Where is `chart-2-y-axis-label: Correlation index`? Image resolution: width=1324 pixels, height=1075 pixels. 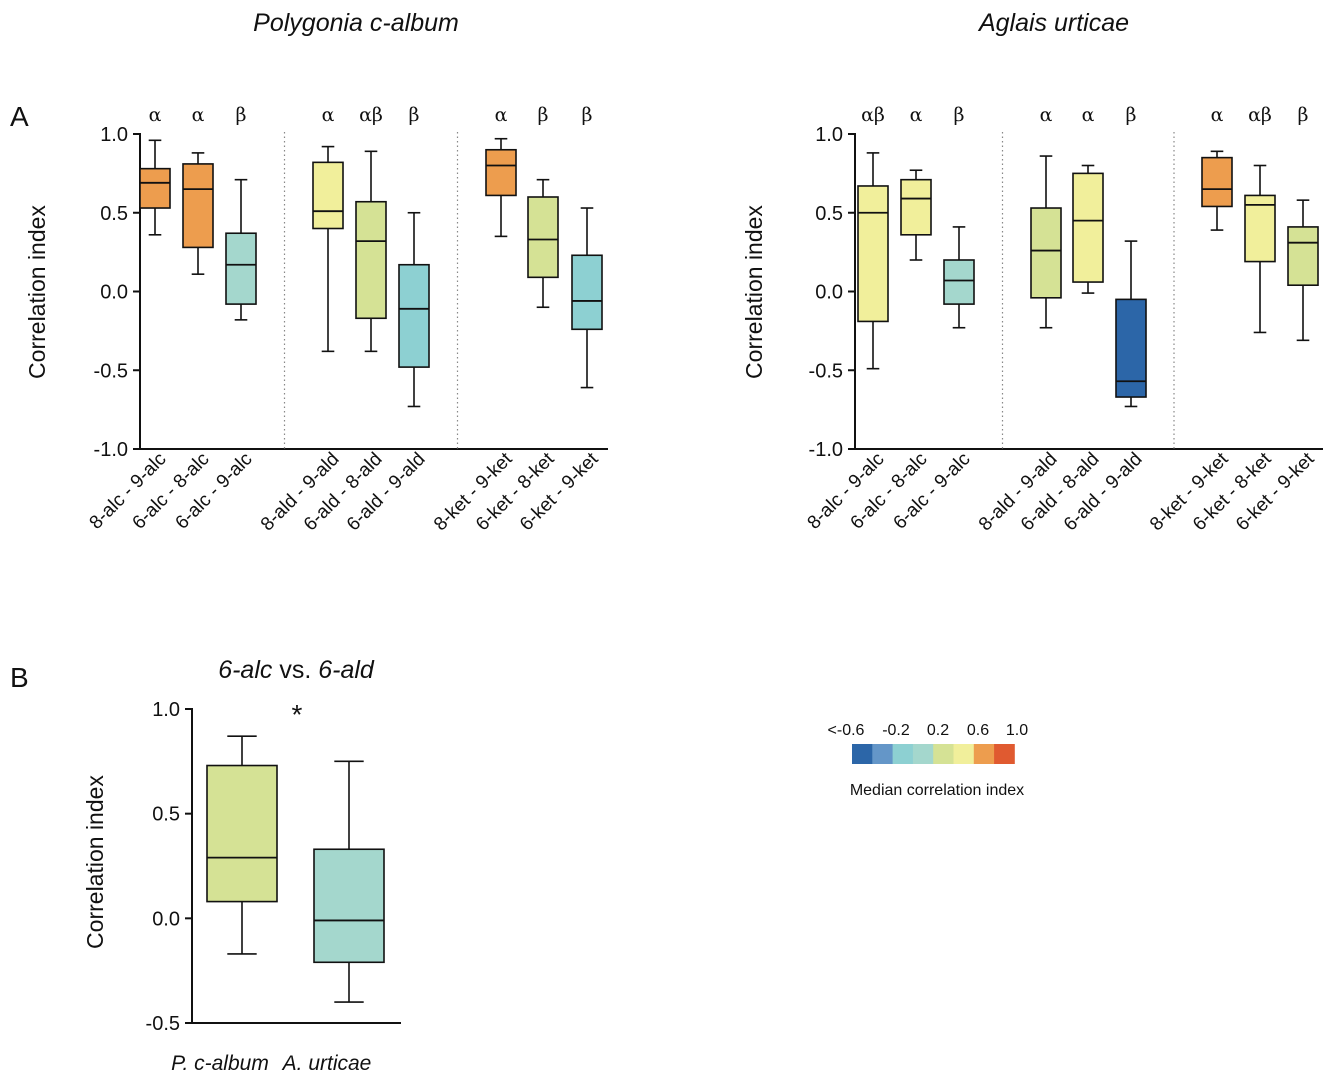
chart-2-y-axis-label: Correlation index is located at coordinates (754, 292).